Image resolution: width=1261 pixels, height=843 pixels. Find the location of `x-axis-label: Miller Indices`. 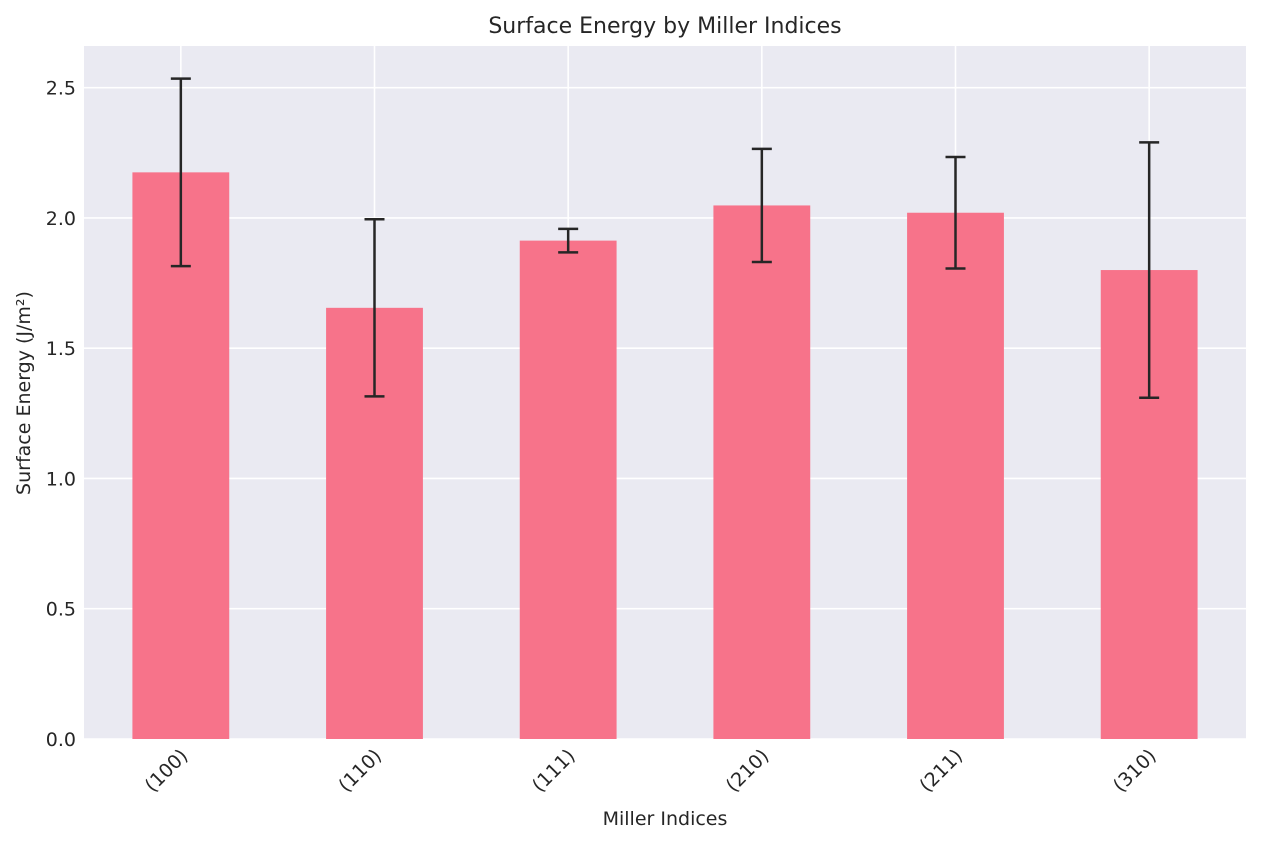

x-axis-label: Miller Indices is located at coordinates (665, 819).